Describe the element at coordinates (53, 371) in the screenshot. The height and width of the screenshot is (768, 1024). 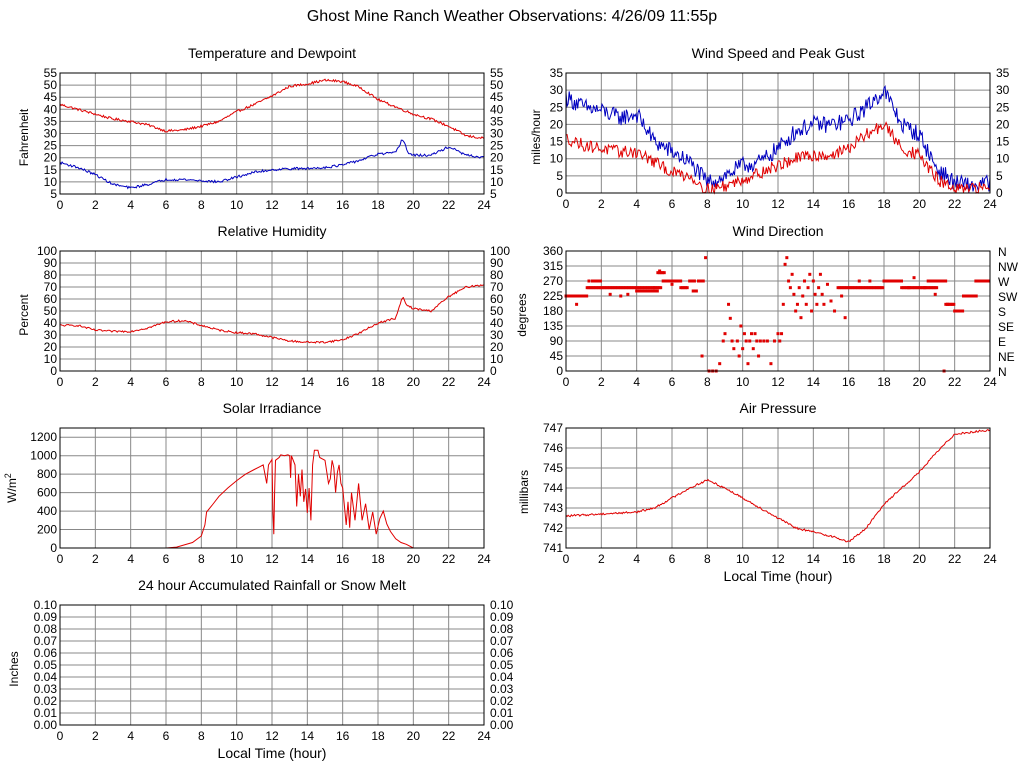
I see `y-tick-label: 0` at that location.